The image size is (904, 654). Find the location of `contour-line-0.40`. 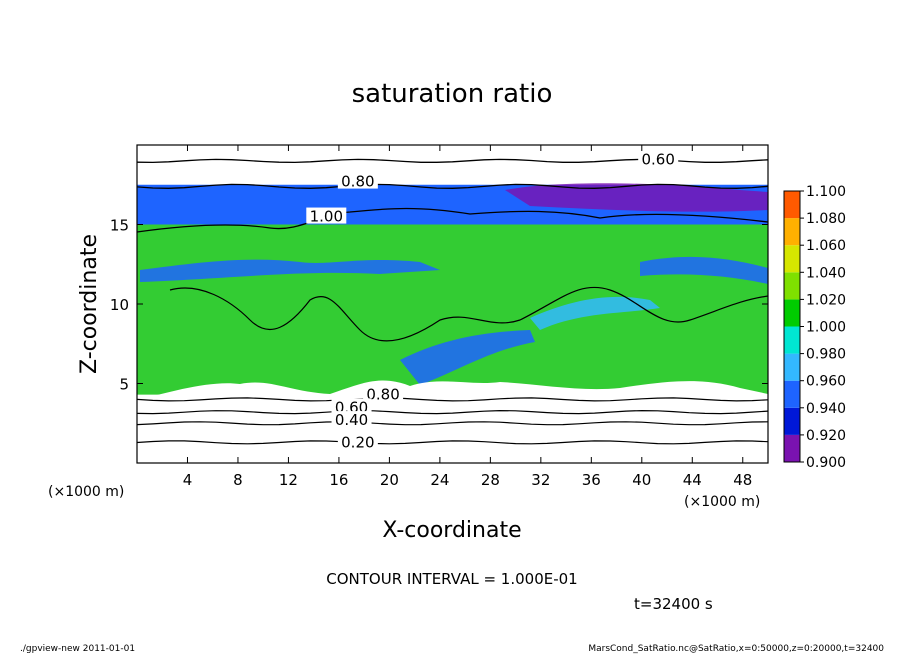

contour-line-0.40 is located at coordinates (452, 423).